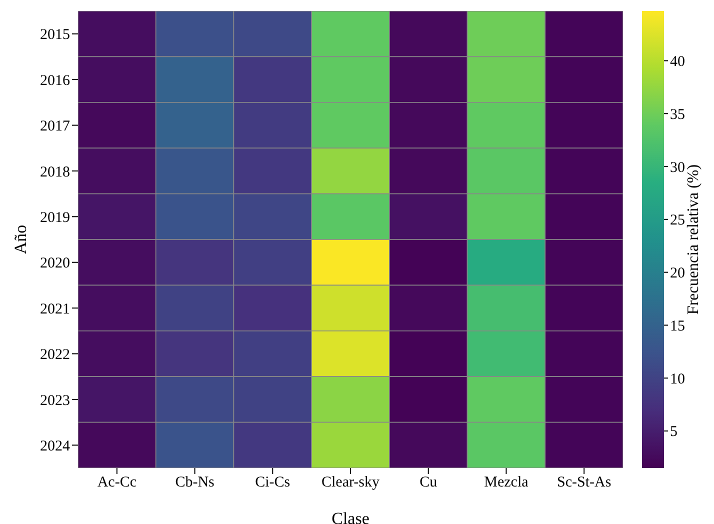  Describe the element at coordinates (272, 482) in the screenshot. I see `x-tick-label: Ci-Cs` at that location.